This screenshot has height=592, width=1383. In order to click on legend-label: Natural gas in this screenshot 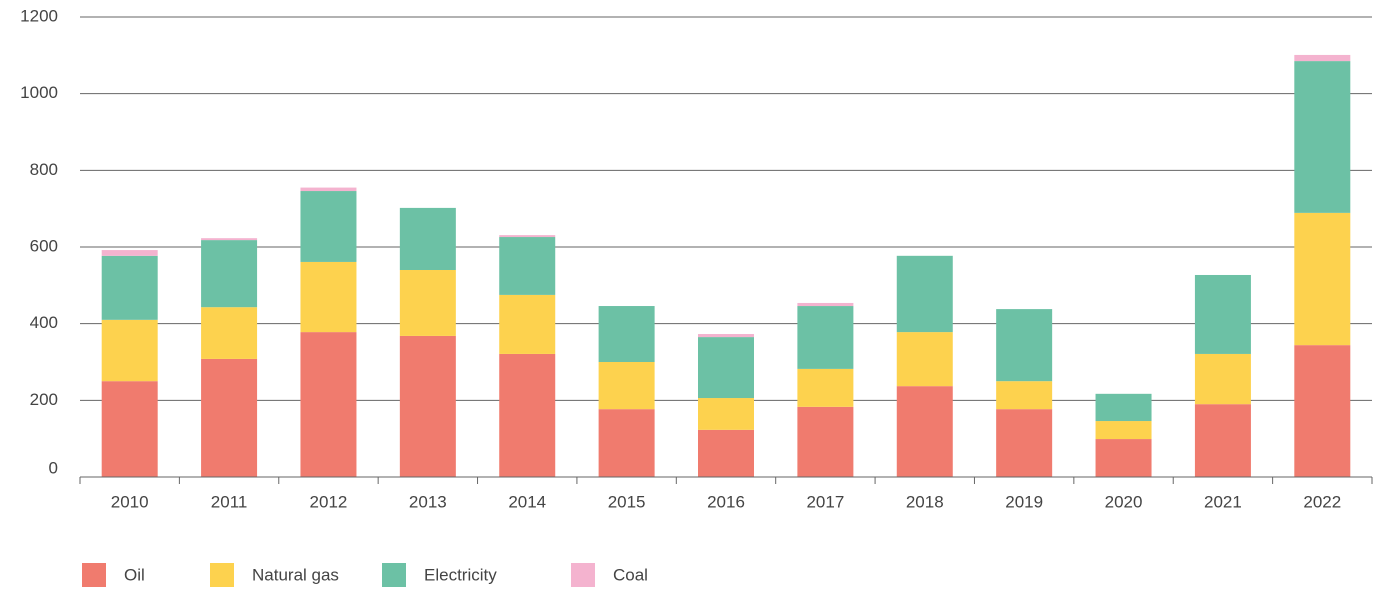, I will do `click(295, 574)`.